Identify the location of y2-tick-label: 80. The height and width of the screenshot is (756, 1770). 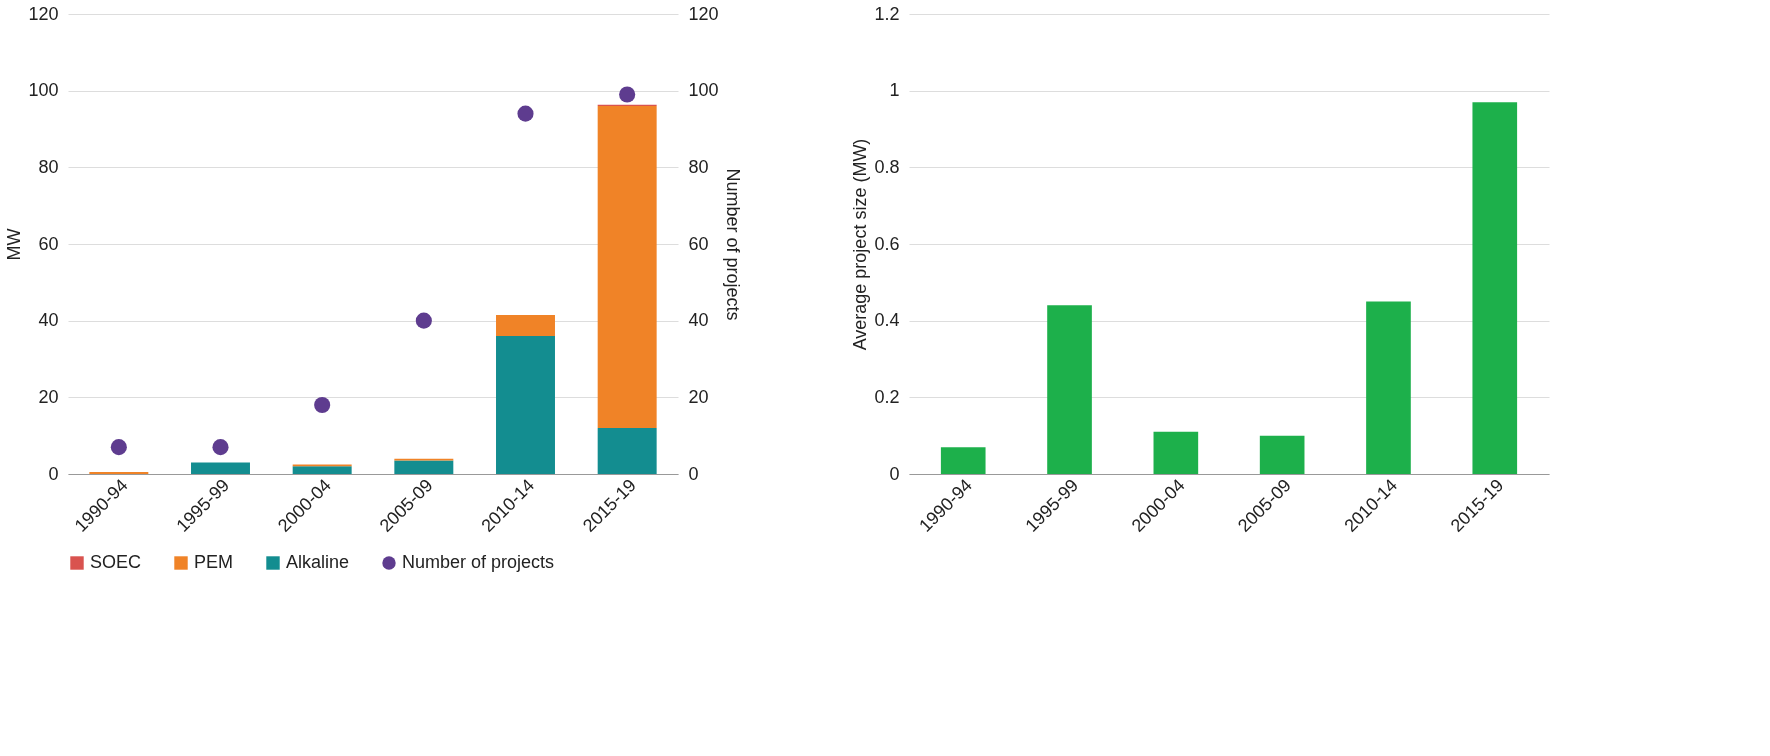
(698, 166).